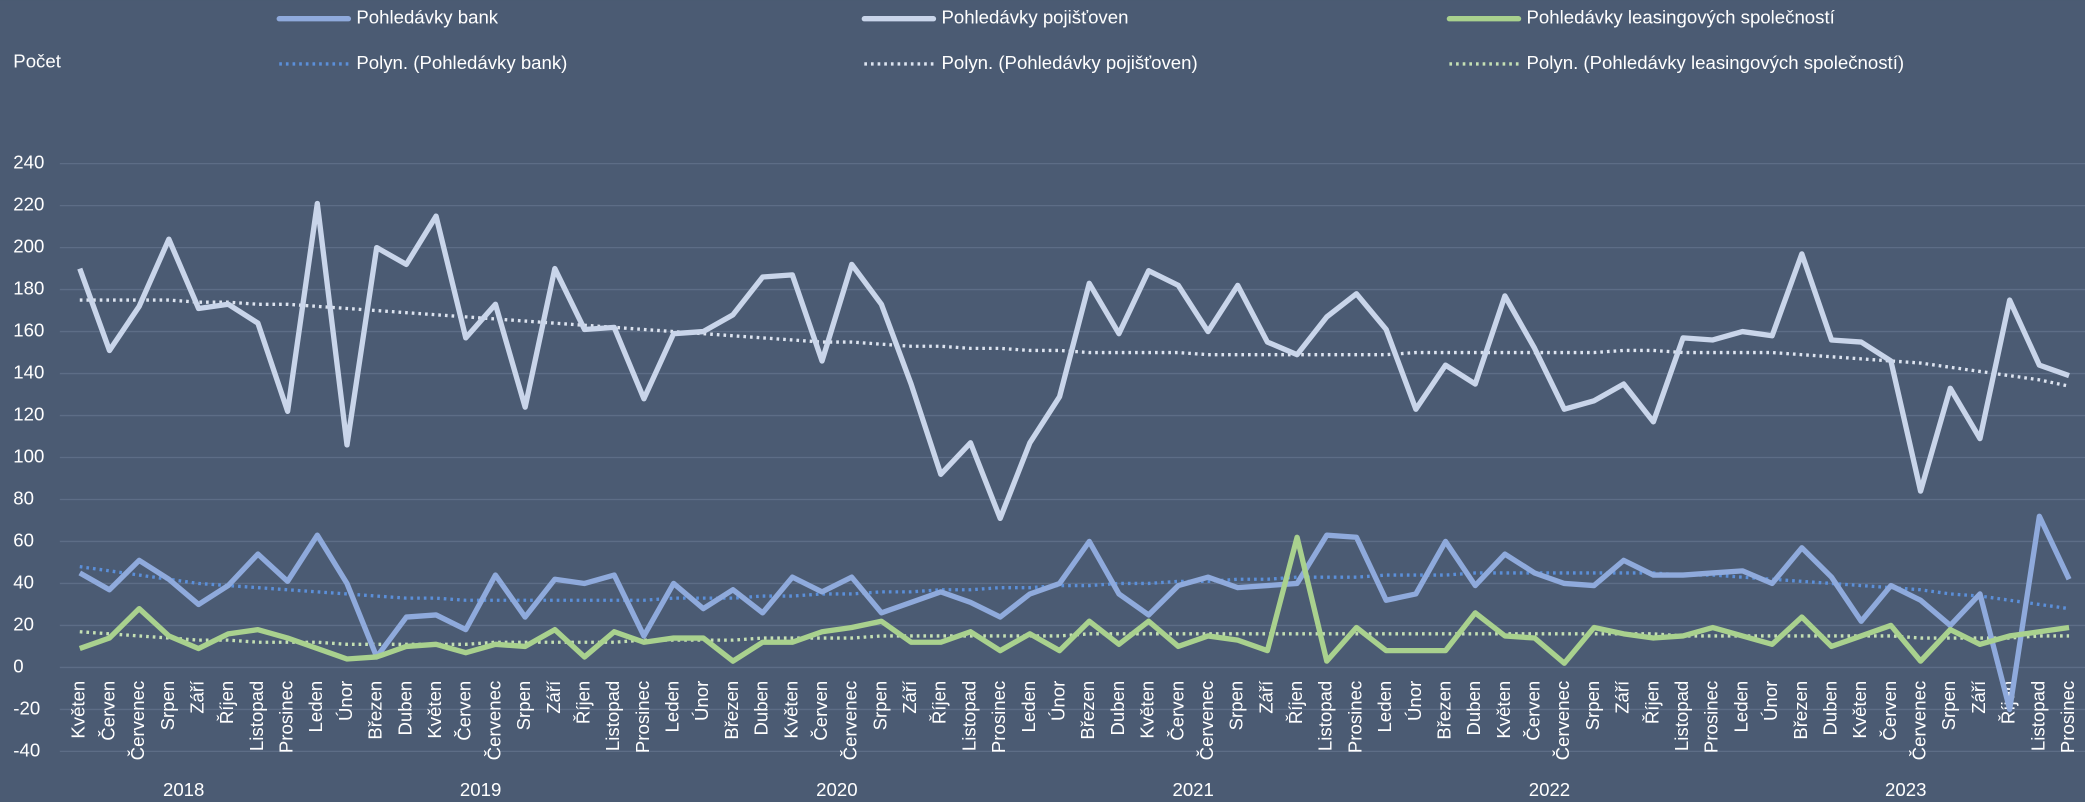  I want to click on y-tick-label: 160, so click(28, 329).